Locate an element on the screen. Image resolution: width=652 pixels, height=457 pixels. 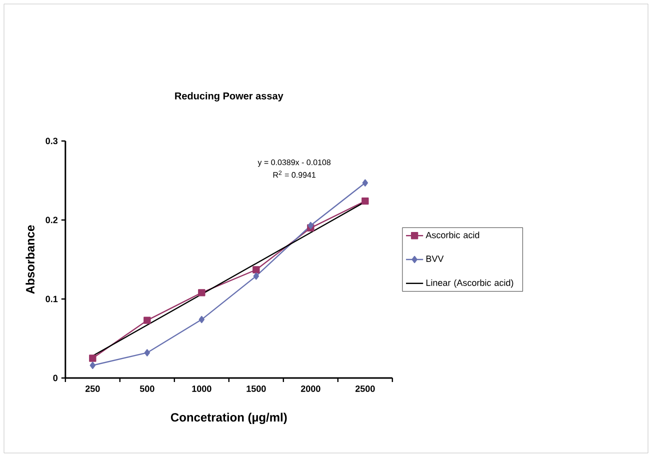
legend-label: Linear (Ascorbic acid) is located at coordinates (470, 283).